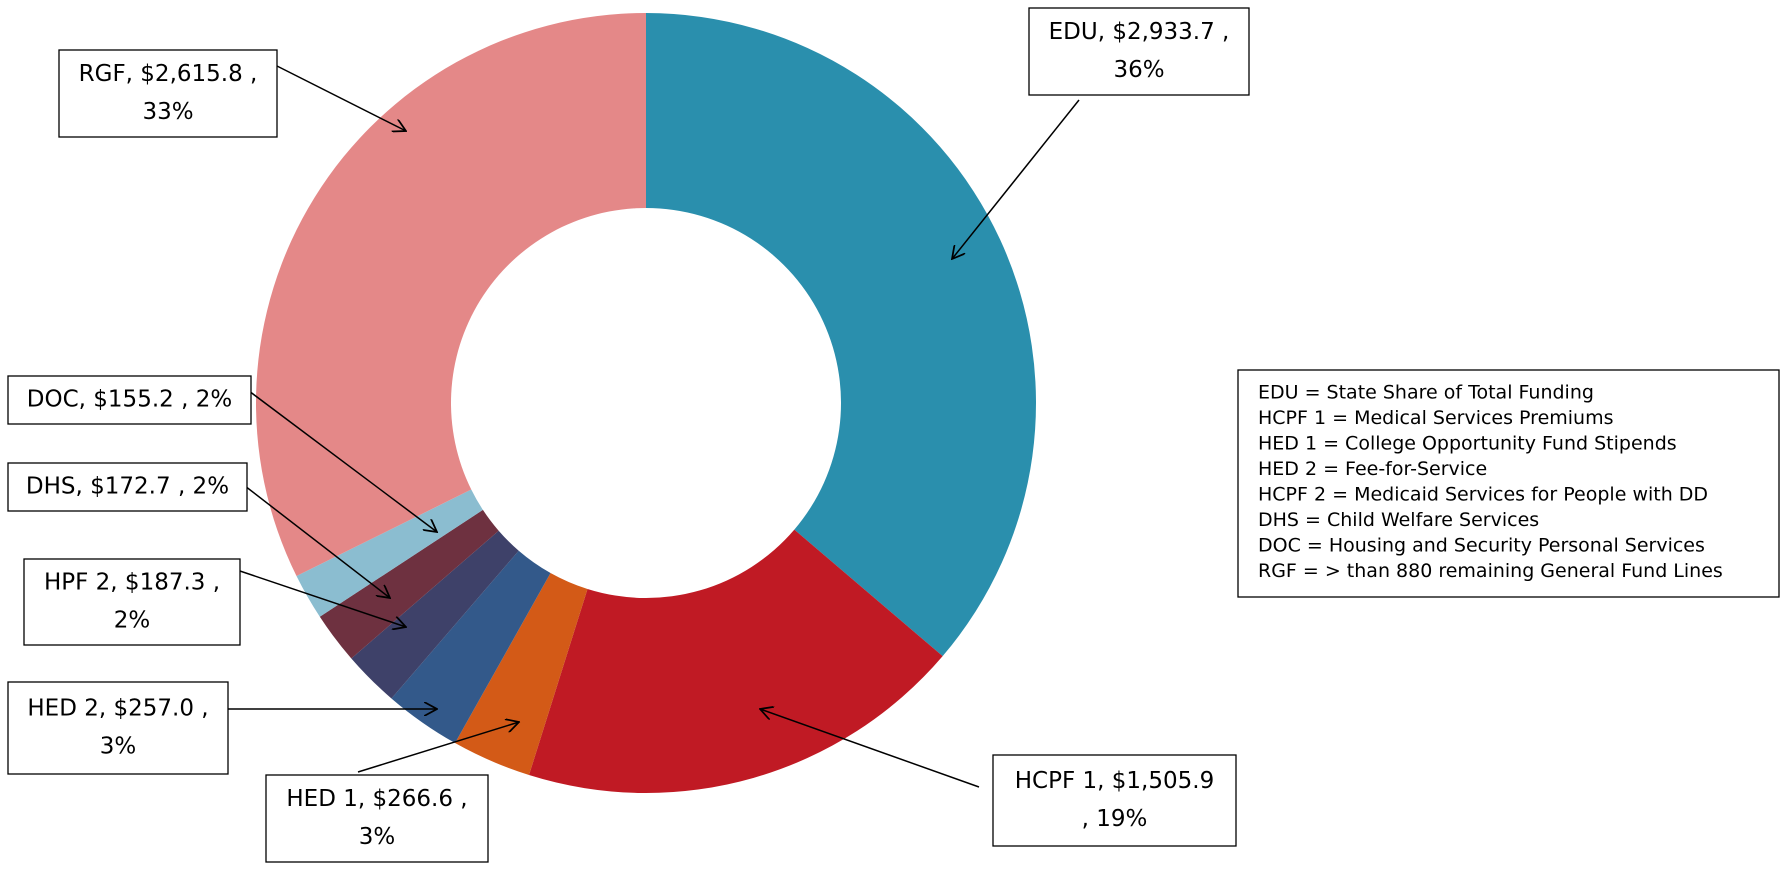  Describe the element at coordinates (167, 112) in the screenshot. I see `data-label: 33%` at that location.